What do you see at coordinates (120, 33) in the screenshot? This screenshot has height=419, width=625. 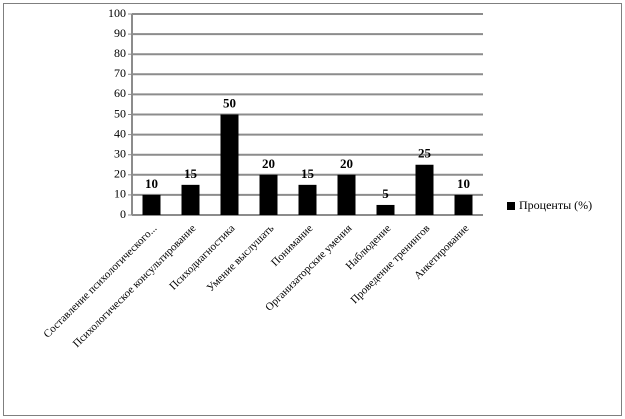 I see `y-tick-label: 90` at bounding box center [120, 33].